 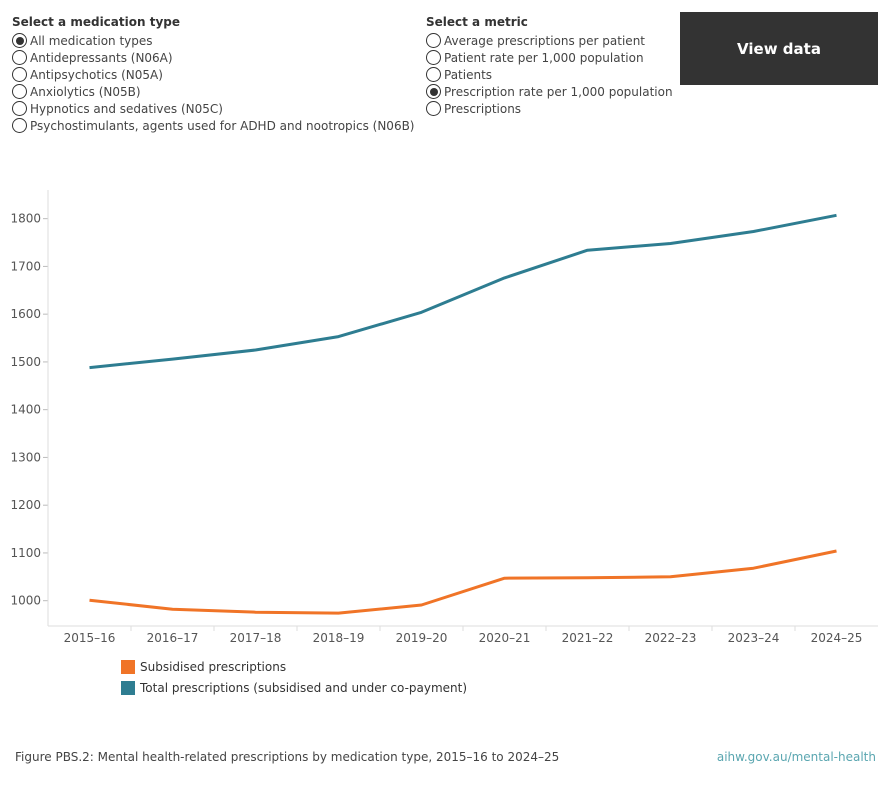 What do you see at coordinates (173, 638) in the screenshot?
I see `x-tick-label: 2016–17` at bounding box center [173, 638].